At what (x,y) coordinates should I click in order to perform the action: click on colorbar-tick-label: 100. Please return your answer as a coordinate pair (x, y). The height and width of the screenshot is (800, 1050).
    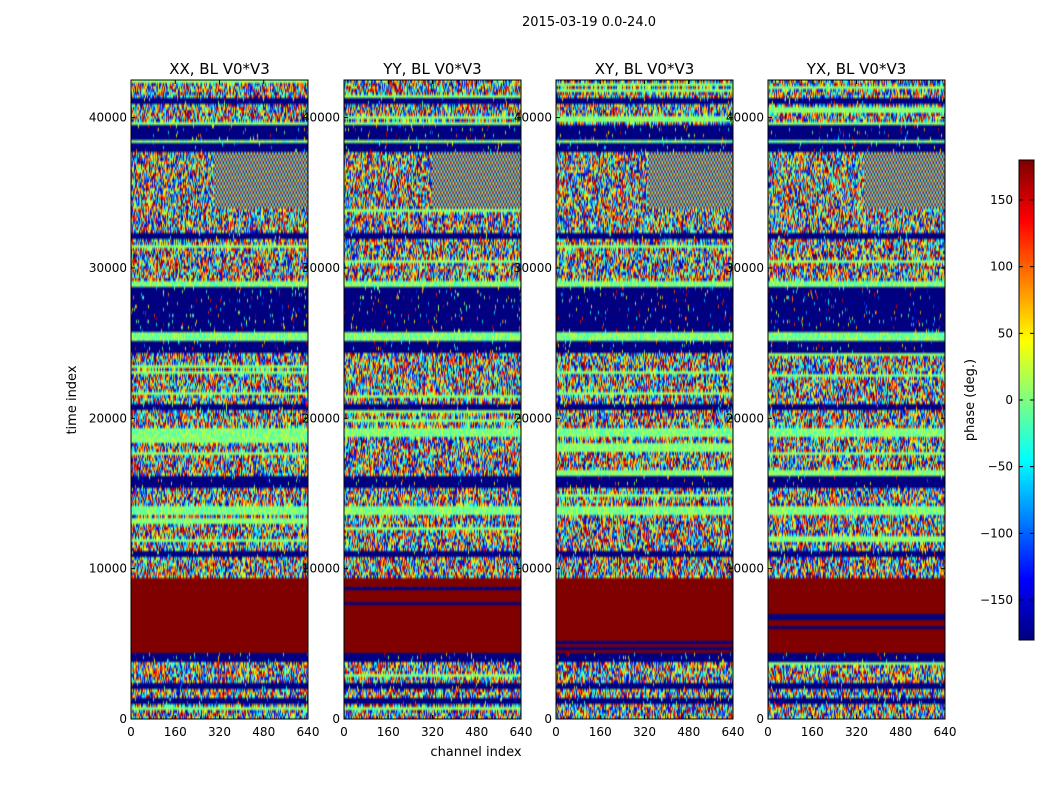
    Looking at the image, I should click on (1001, 267).